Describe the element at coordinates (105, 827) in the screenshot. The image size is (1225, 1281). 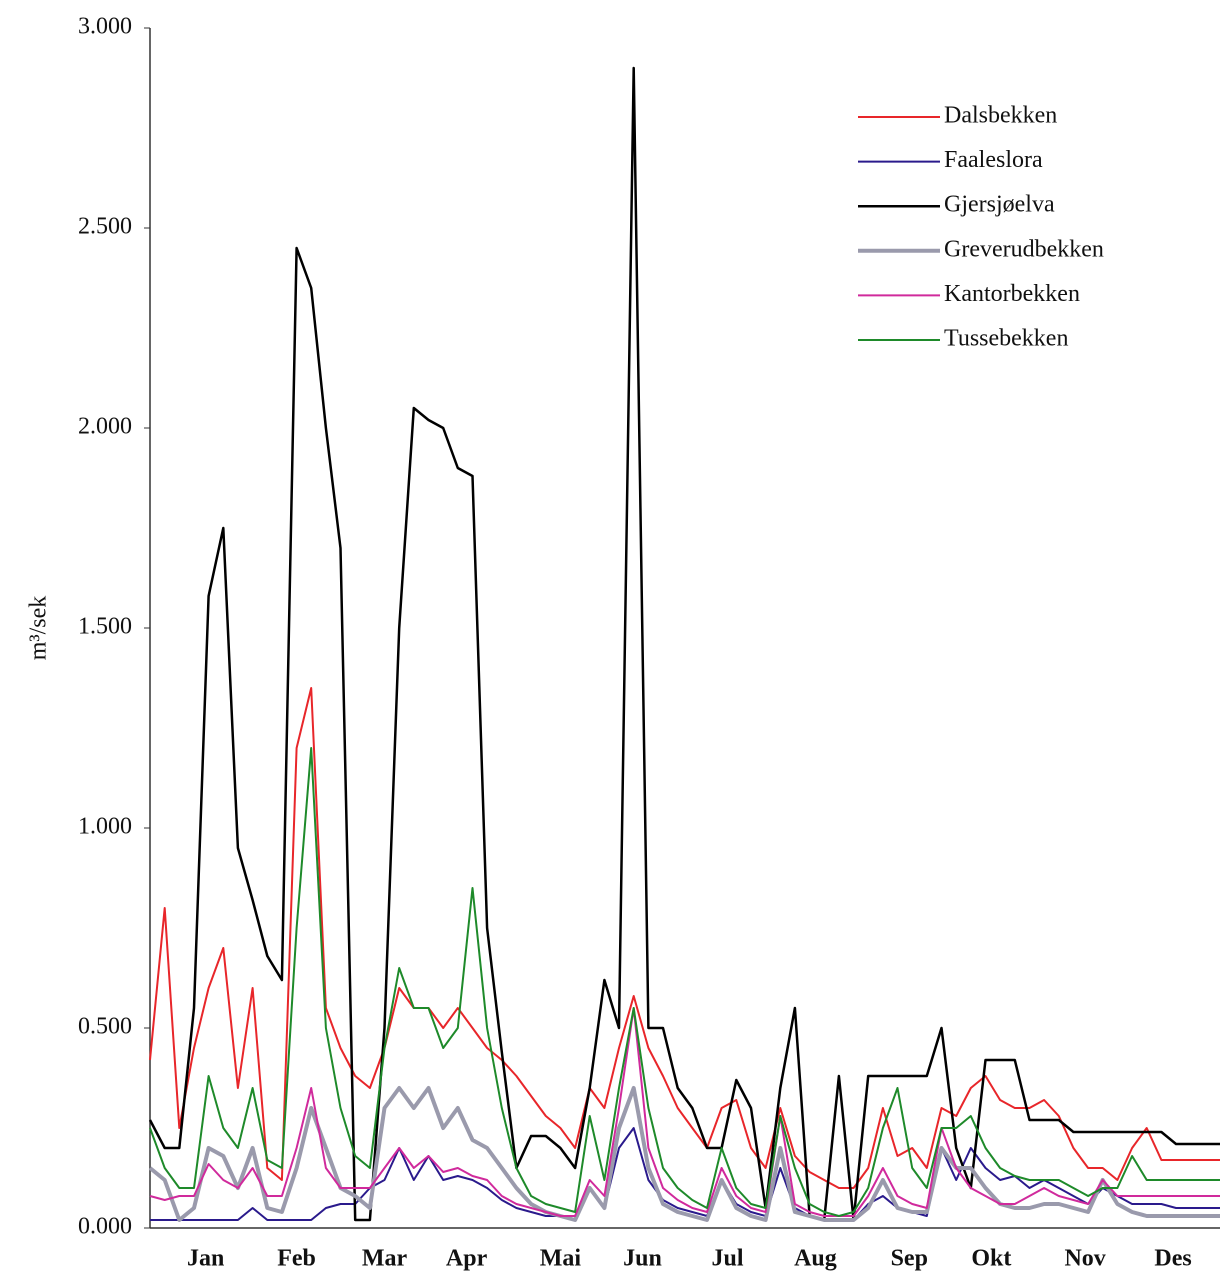
I see `y-tick-label: 1.000` at that location.